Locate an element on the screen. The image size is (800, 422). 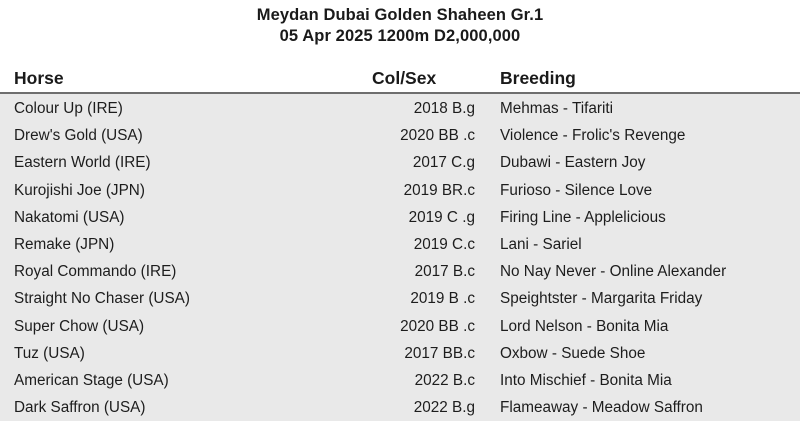
cell-colsex: 2022 B.g is located at coordinates (444, 408).